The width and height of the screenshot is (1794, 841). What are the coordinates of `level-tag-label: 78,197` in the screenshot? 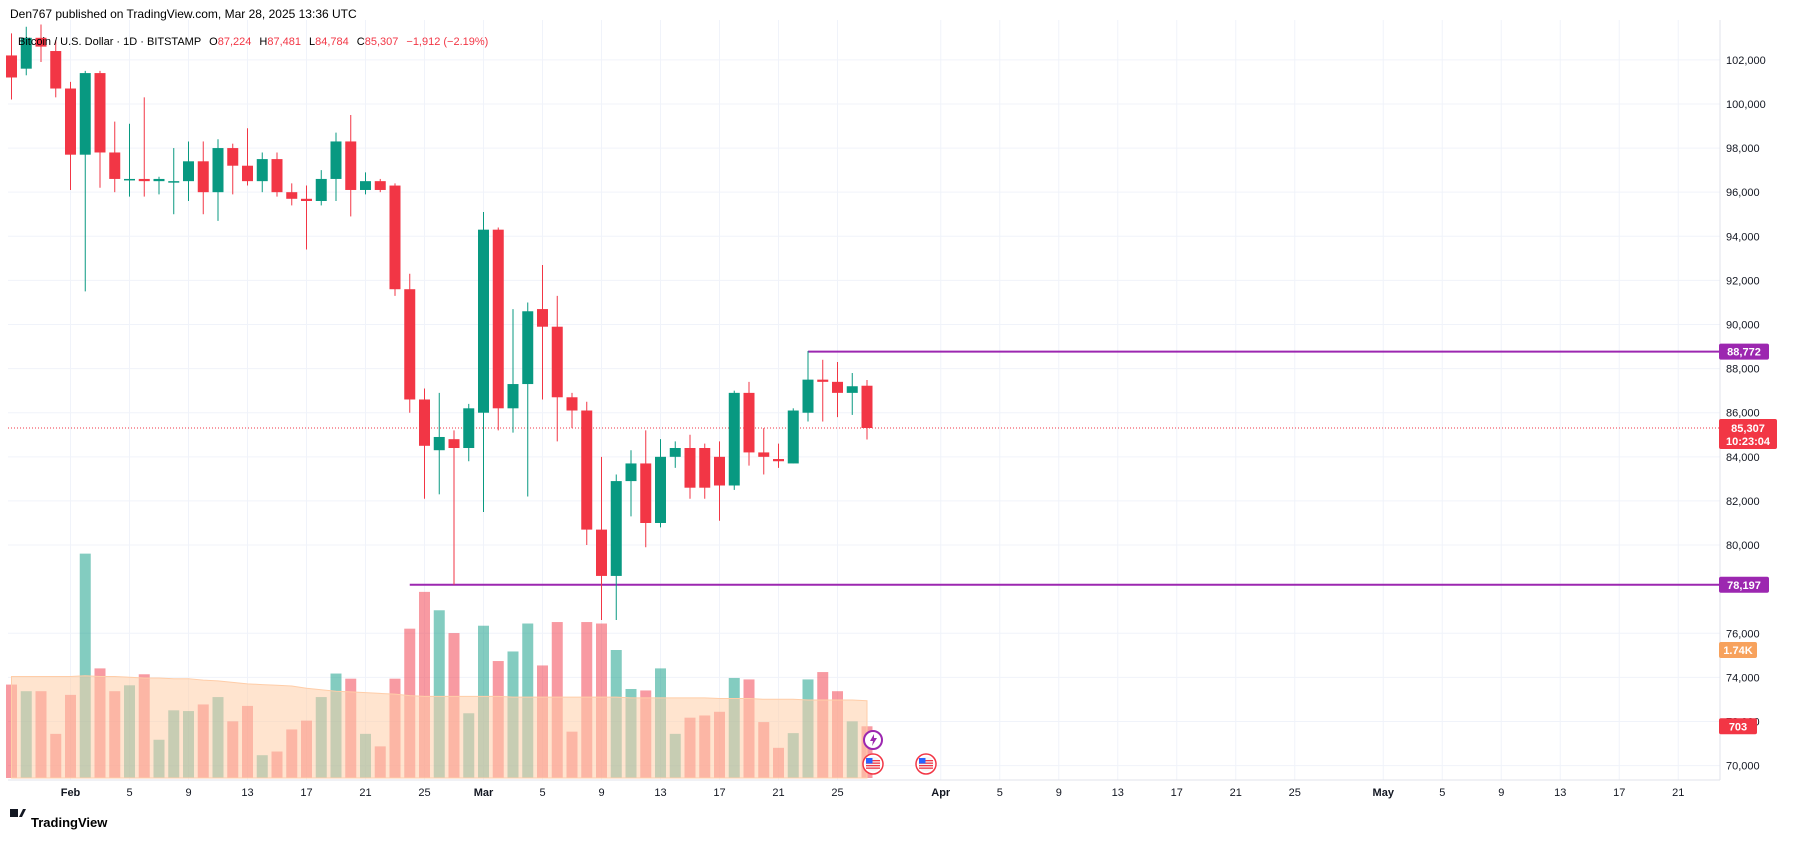 It's located at (1744, 586).